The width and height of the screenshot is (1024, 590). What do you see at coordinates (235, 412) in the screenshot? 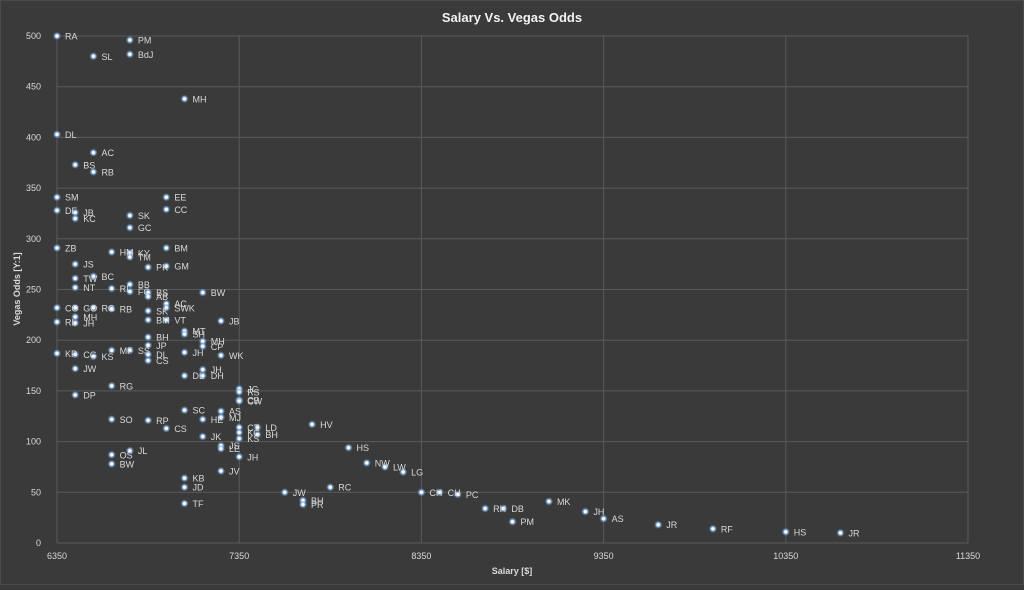
I see `data-label: AS` at bounding box center [235, 412].